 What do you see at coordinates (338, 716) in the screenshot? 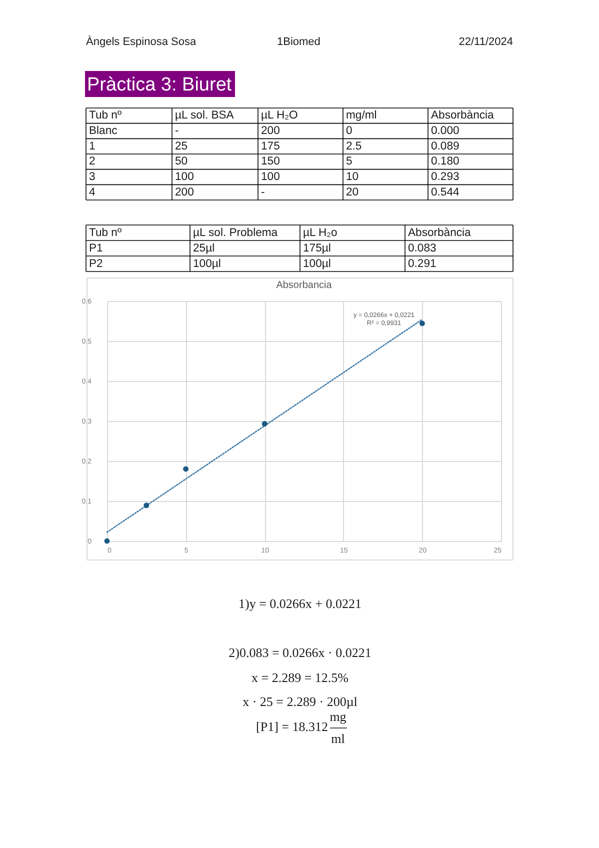
I see `text: mg` at bounding box center [338, 716].